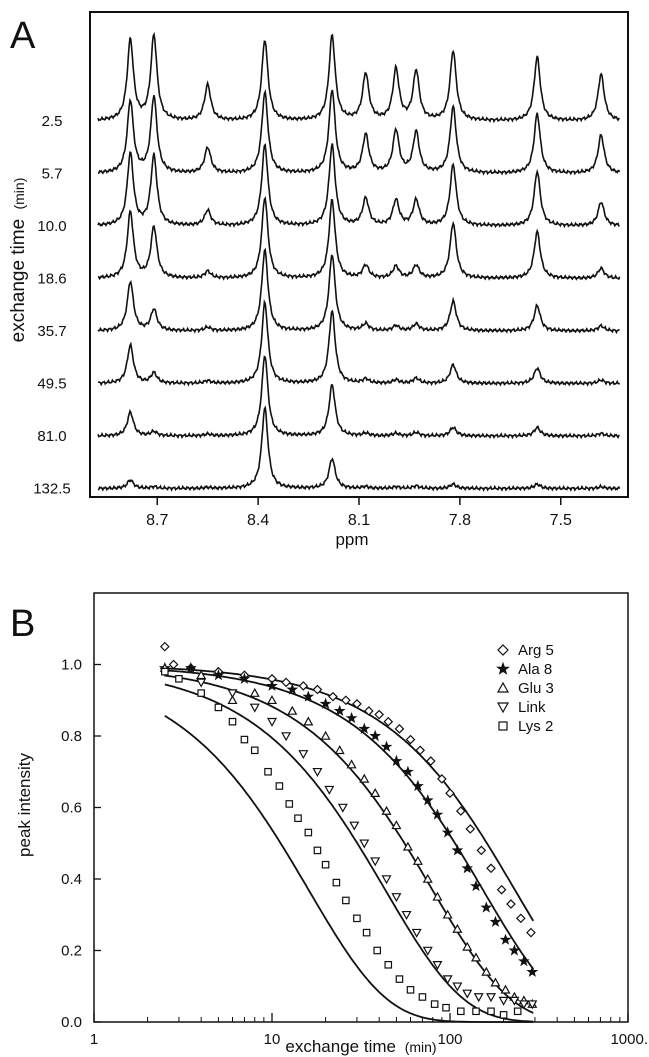 This screenshot has height=1057, width=649. I want to click on x-tick-label: 7.5, so click(561, 520).